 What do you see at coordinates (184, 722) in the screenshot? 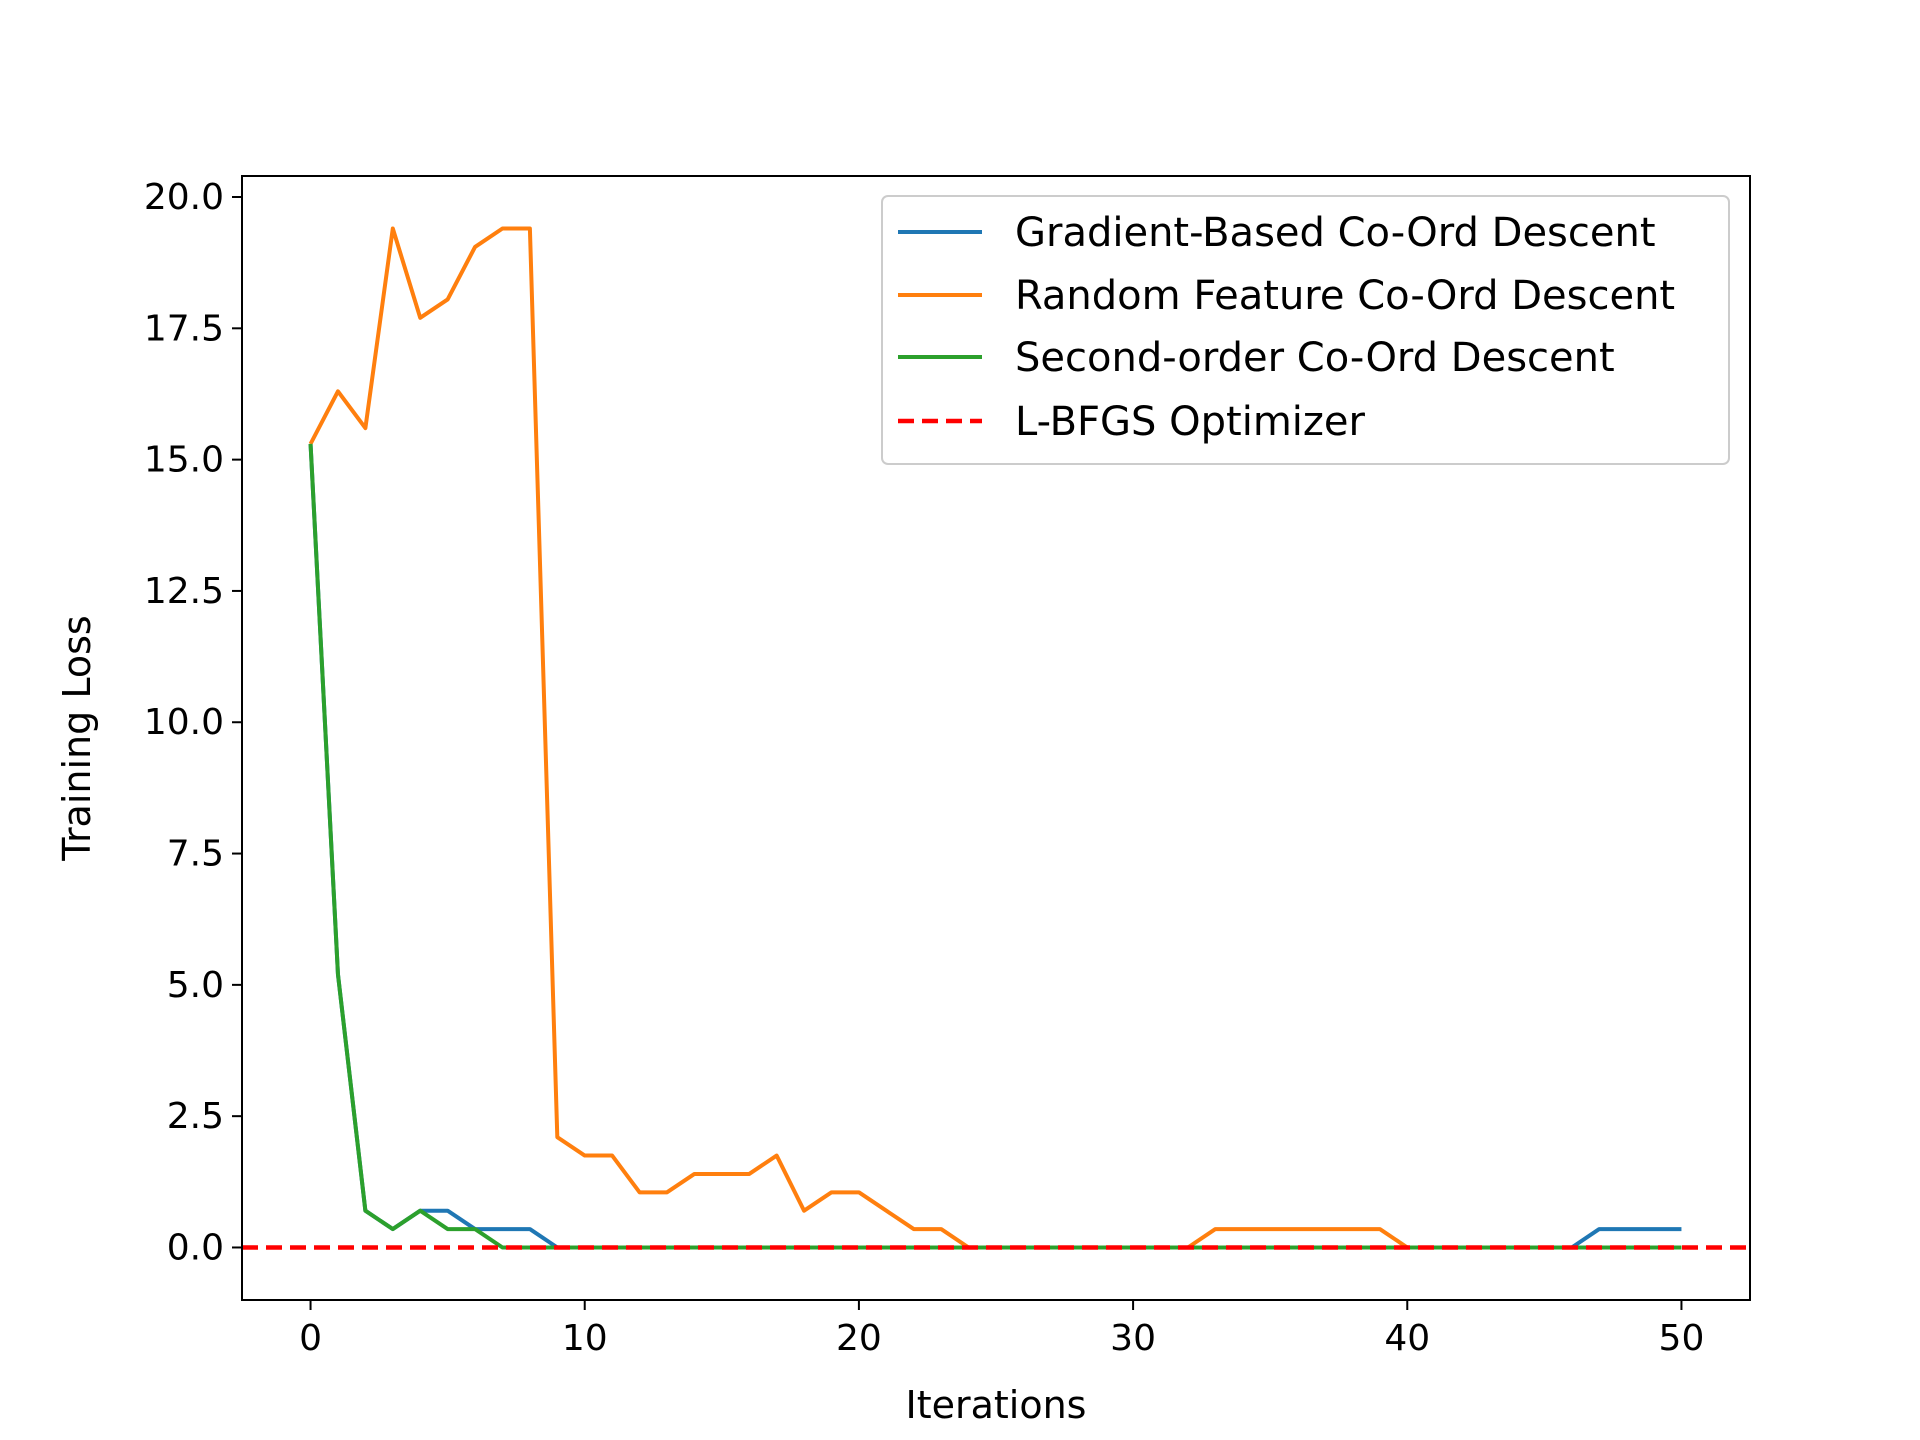
I see `y-tick-label: 10.0` at bounding box center [184, 722].